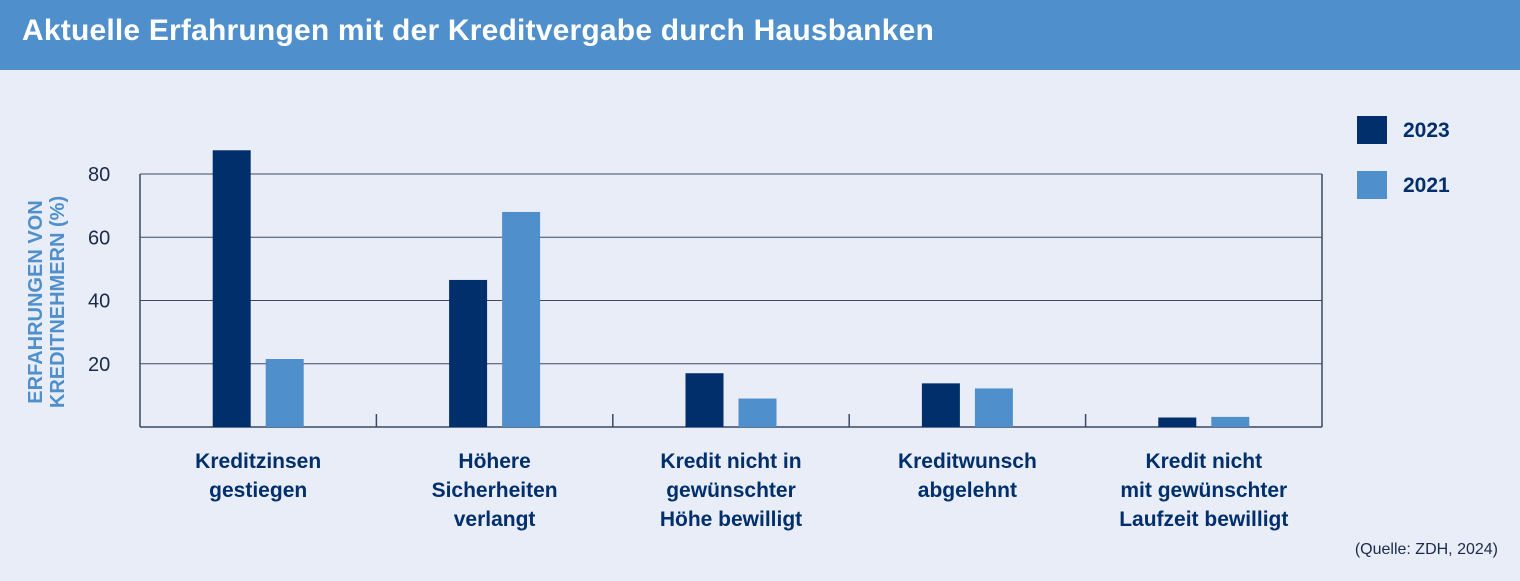 This screenshot has width=1520, height=581. What do you see at coordinates (1426, 185) in the screenshot?
I see `legend-label-2021: 2021` at bounding box center [1426, 185].